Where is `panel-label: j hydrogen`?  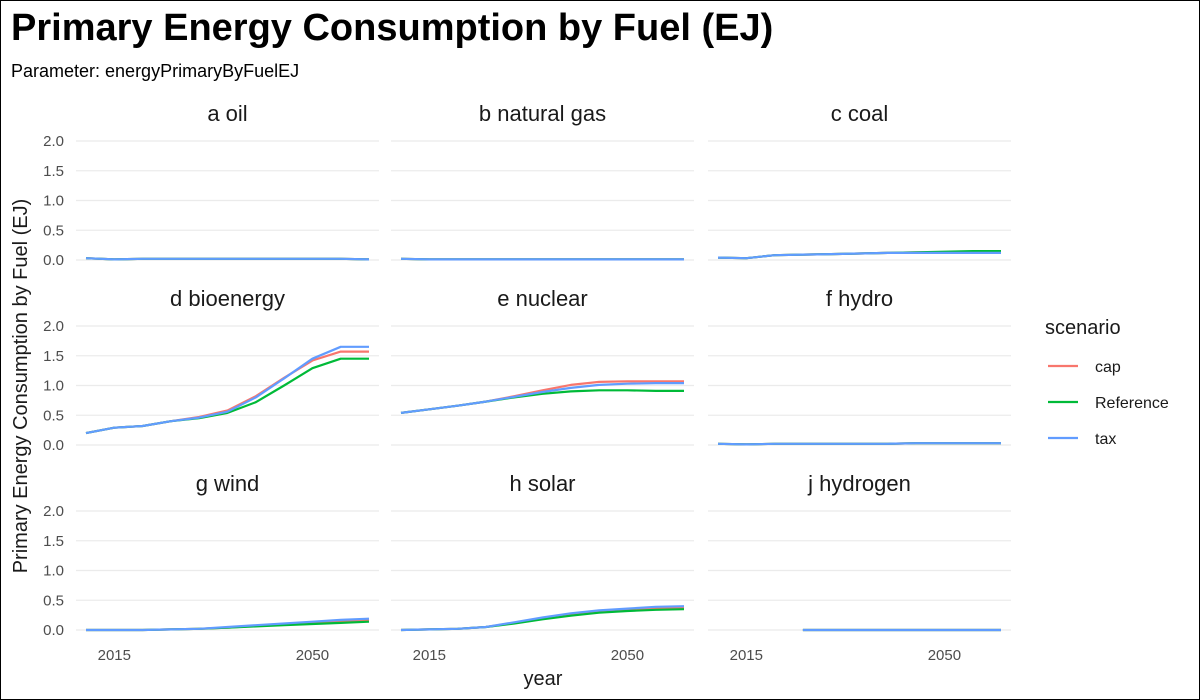 panel-label: j hydrogen is located at coordinates (859, 483).